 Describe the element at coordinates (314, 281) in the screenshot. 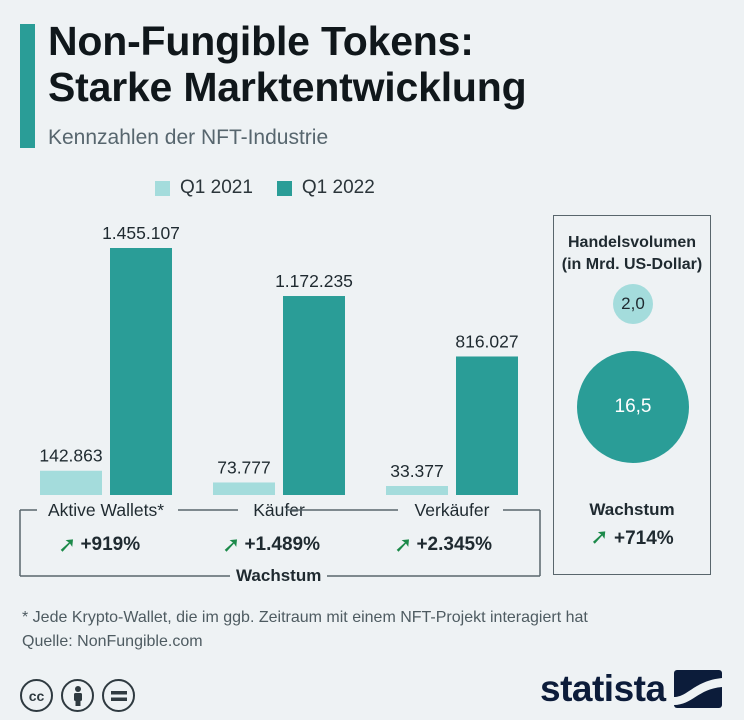

I see `value-label-käufer-q1-2022: 1.172.235` at that location.